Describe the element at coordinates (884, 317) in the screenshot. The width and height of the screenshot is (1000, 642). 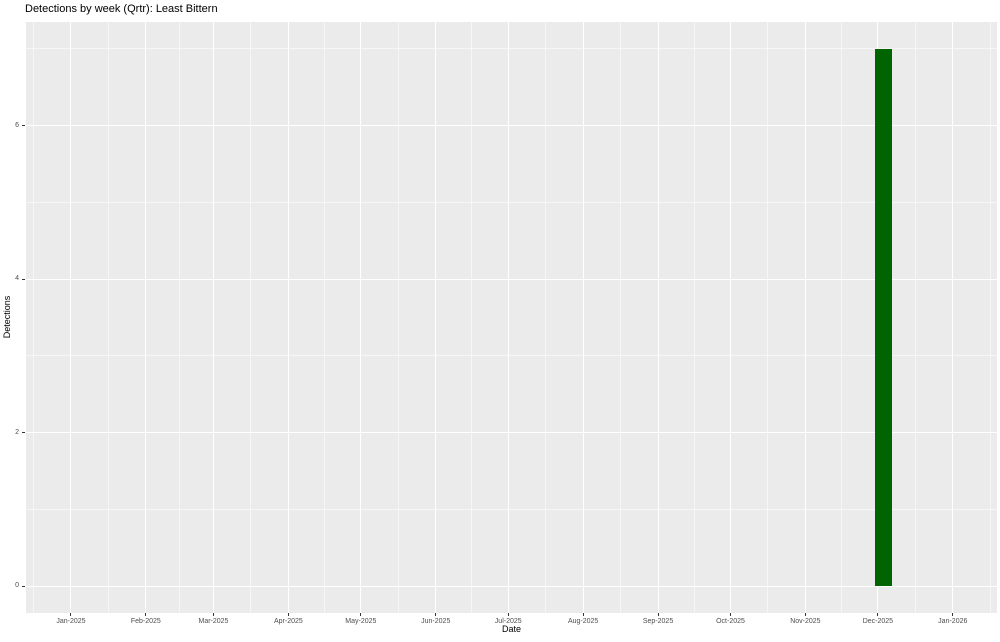
I see `bar` at that location.